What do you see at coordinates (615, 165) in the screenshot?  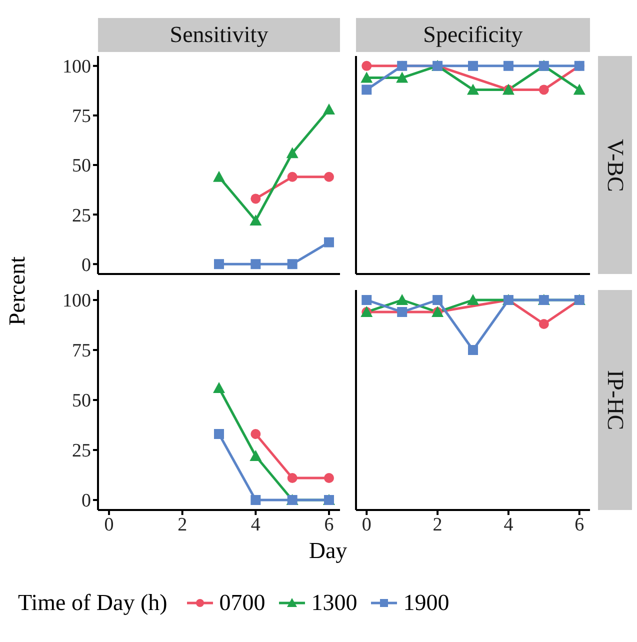 I see `y2-axis-title: V-BC` at bounding box center [615, 165].